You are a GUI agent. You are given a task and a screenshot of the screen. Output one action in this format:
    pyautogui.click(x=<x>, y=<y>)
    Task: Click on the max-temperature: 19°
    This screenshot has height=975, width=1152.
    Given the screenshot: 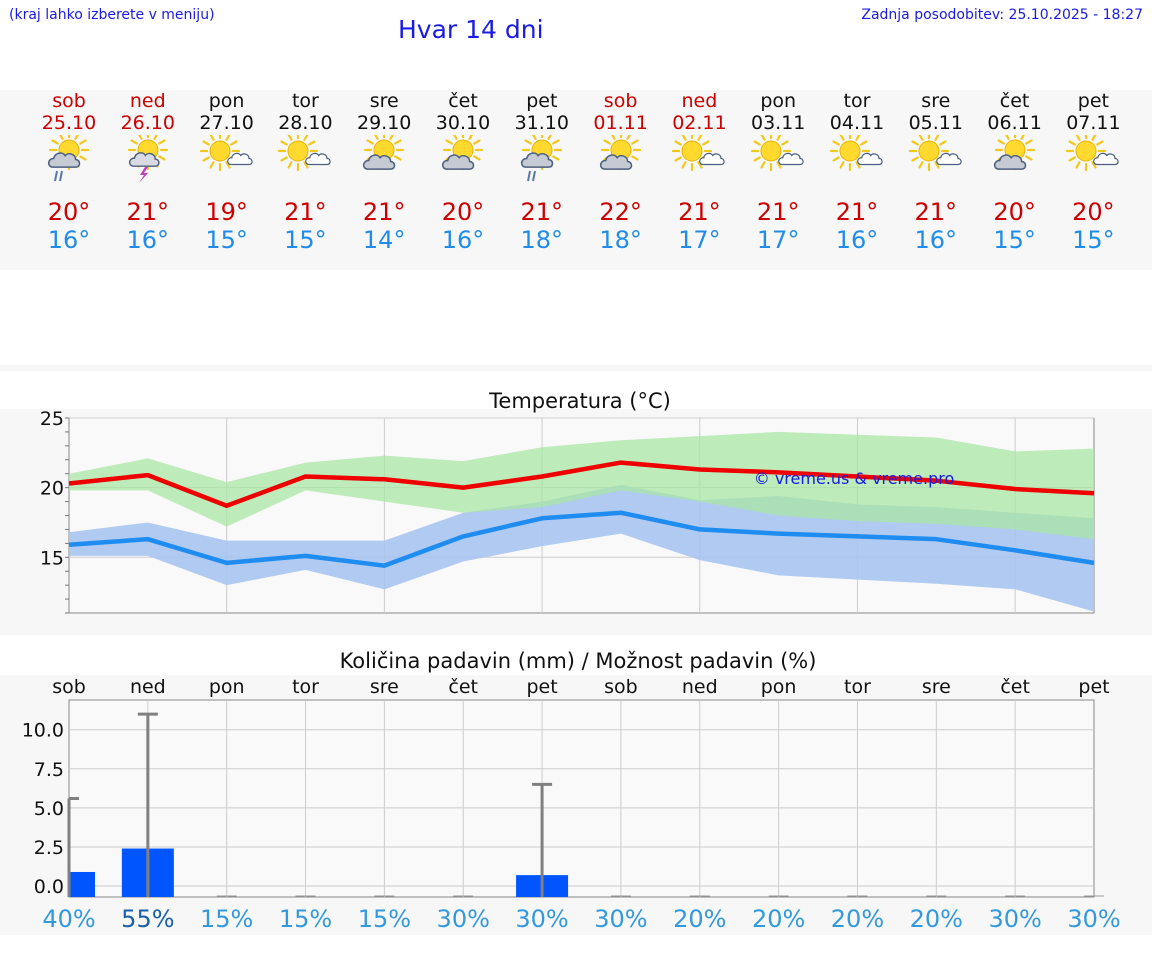 What is the action you would take?
    pyautogui.click(x=226, y=212)
    